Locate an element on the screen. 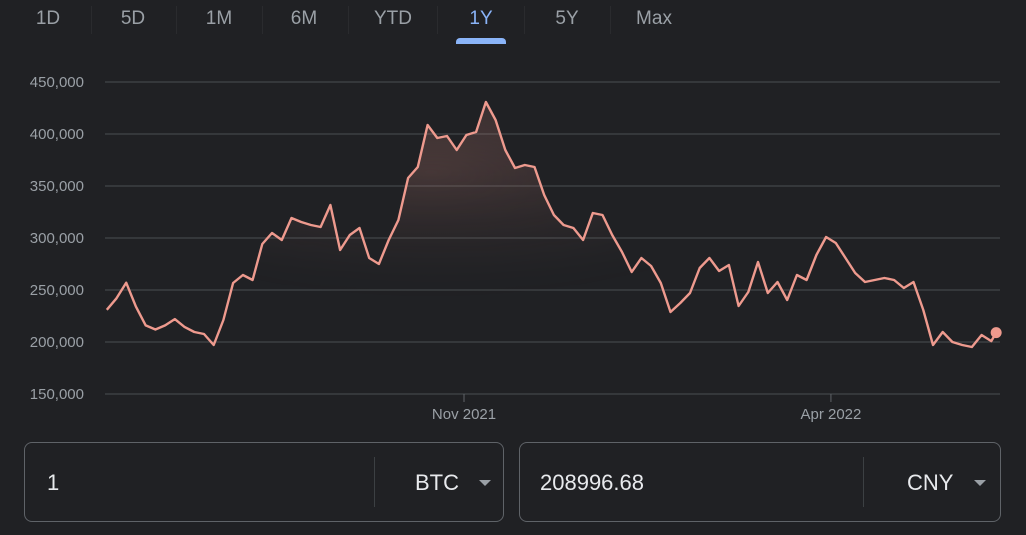 The height and width of the screenshot is (535, 1026). x-tick-label: Nov 2021 is located at coordinates (464, 414).